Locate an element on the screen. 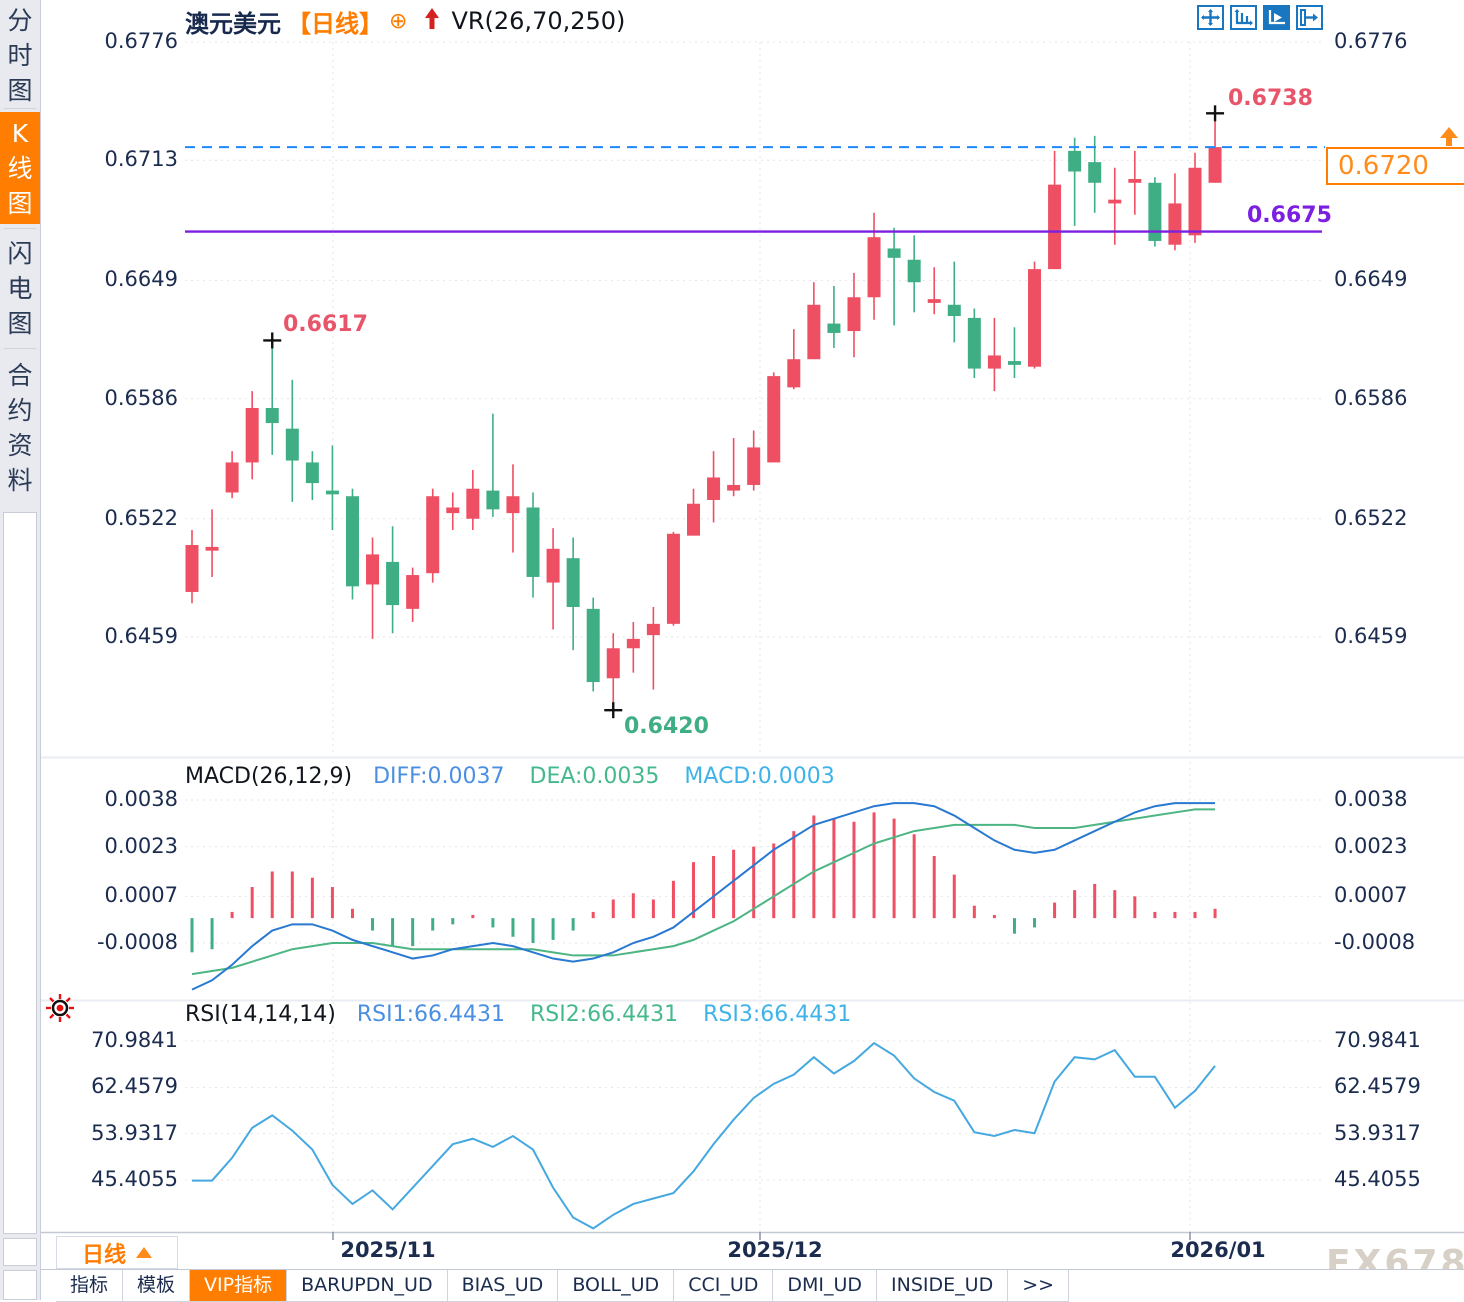 Image resolution: width=1464 pixels, height=1302 pixels. tab-cci-ud: CCI_UD is located at coordinates (724, 1286).